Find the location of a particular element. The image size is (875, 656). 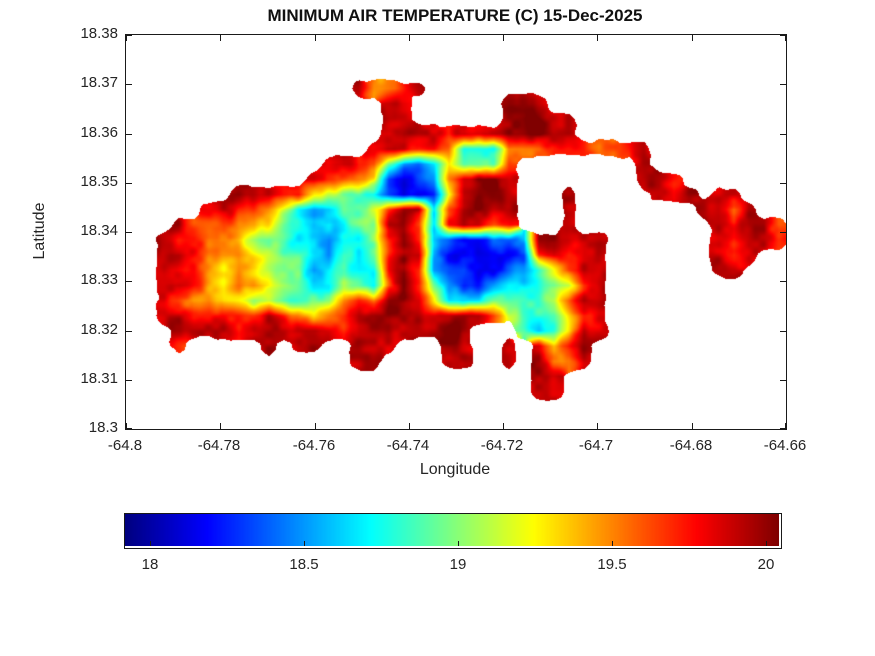

y-tick-label: 18.34 is located at coordinates (99, 230).